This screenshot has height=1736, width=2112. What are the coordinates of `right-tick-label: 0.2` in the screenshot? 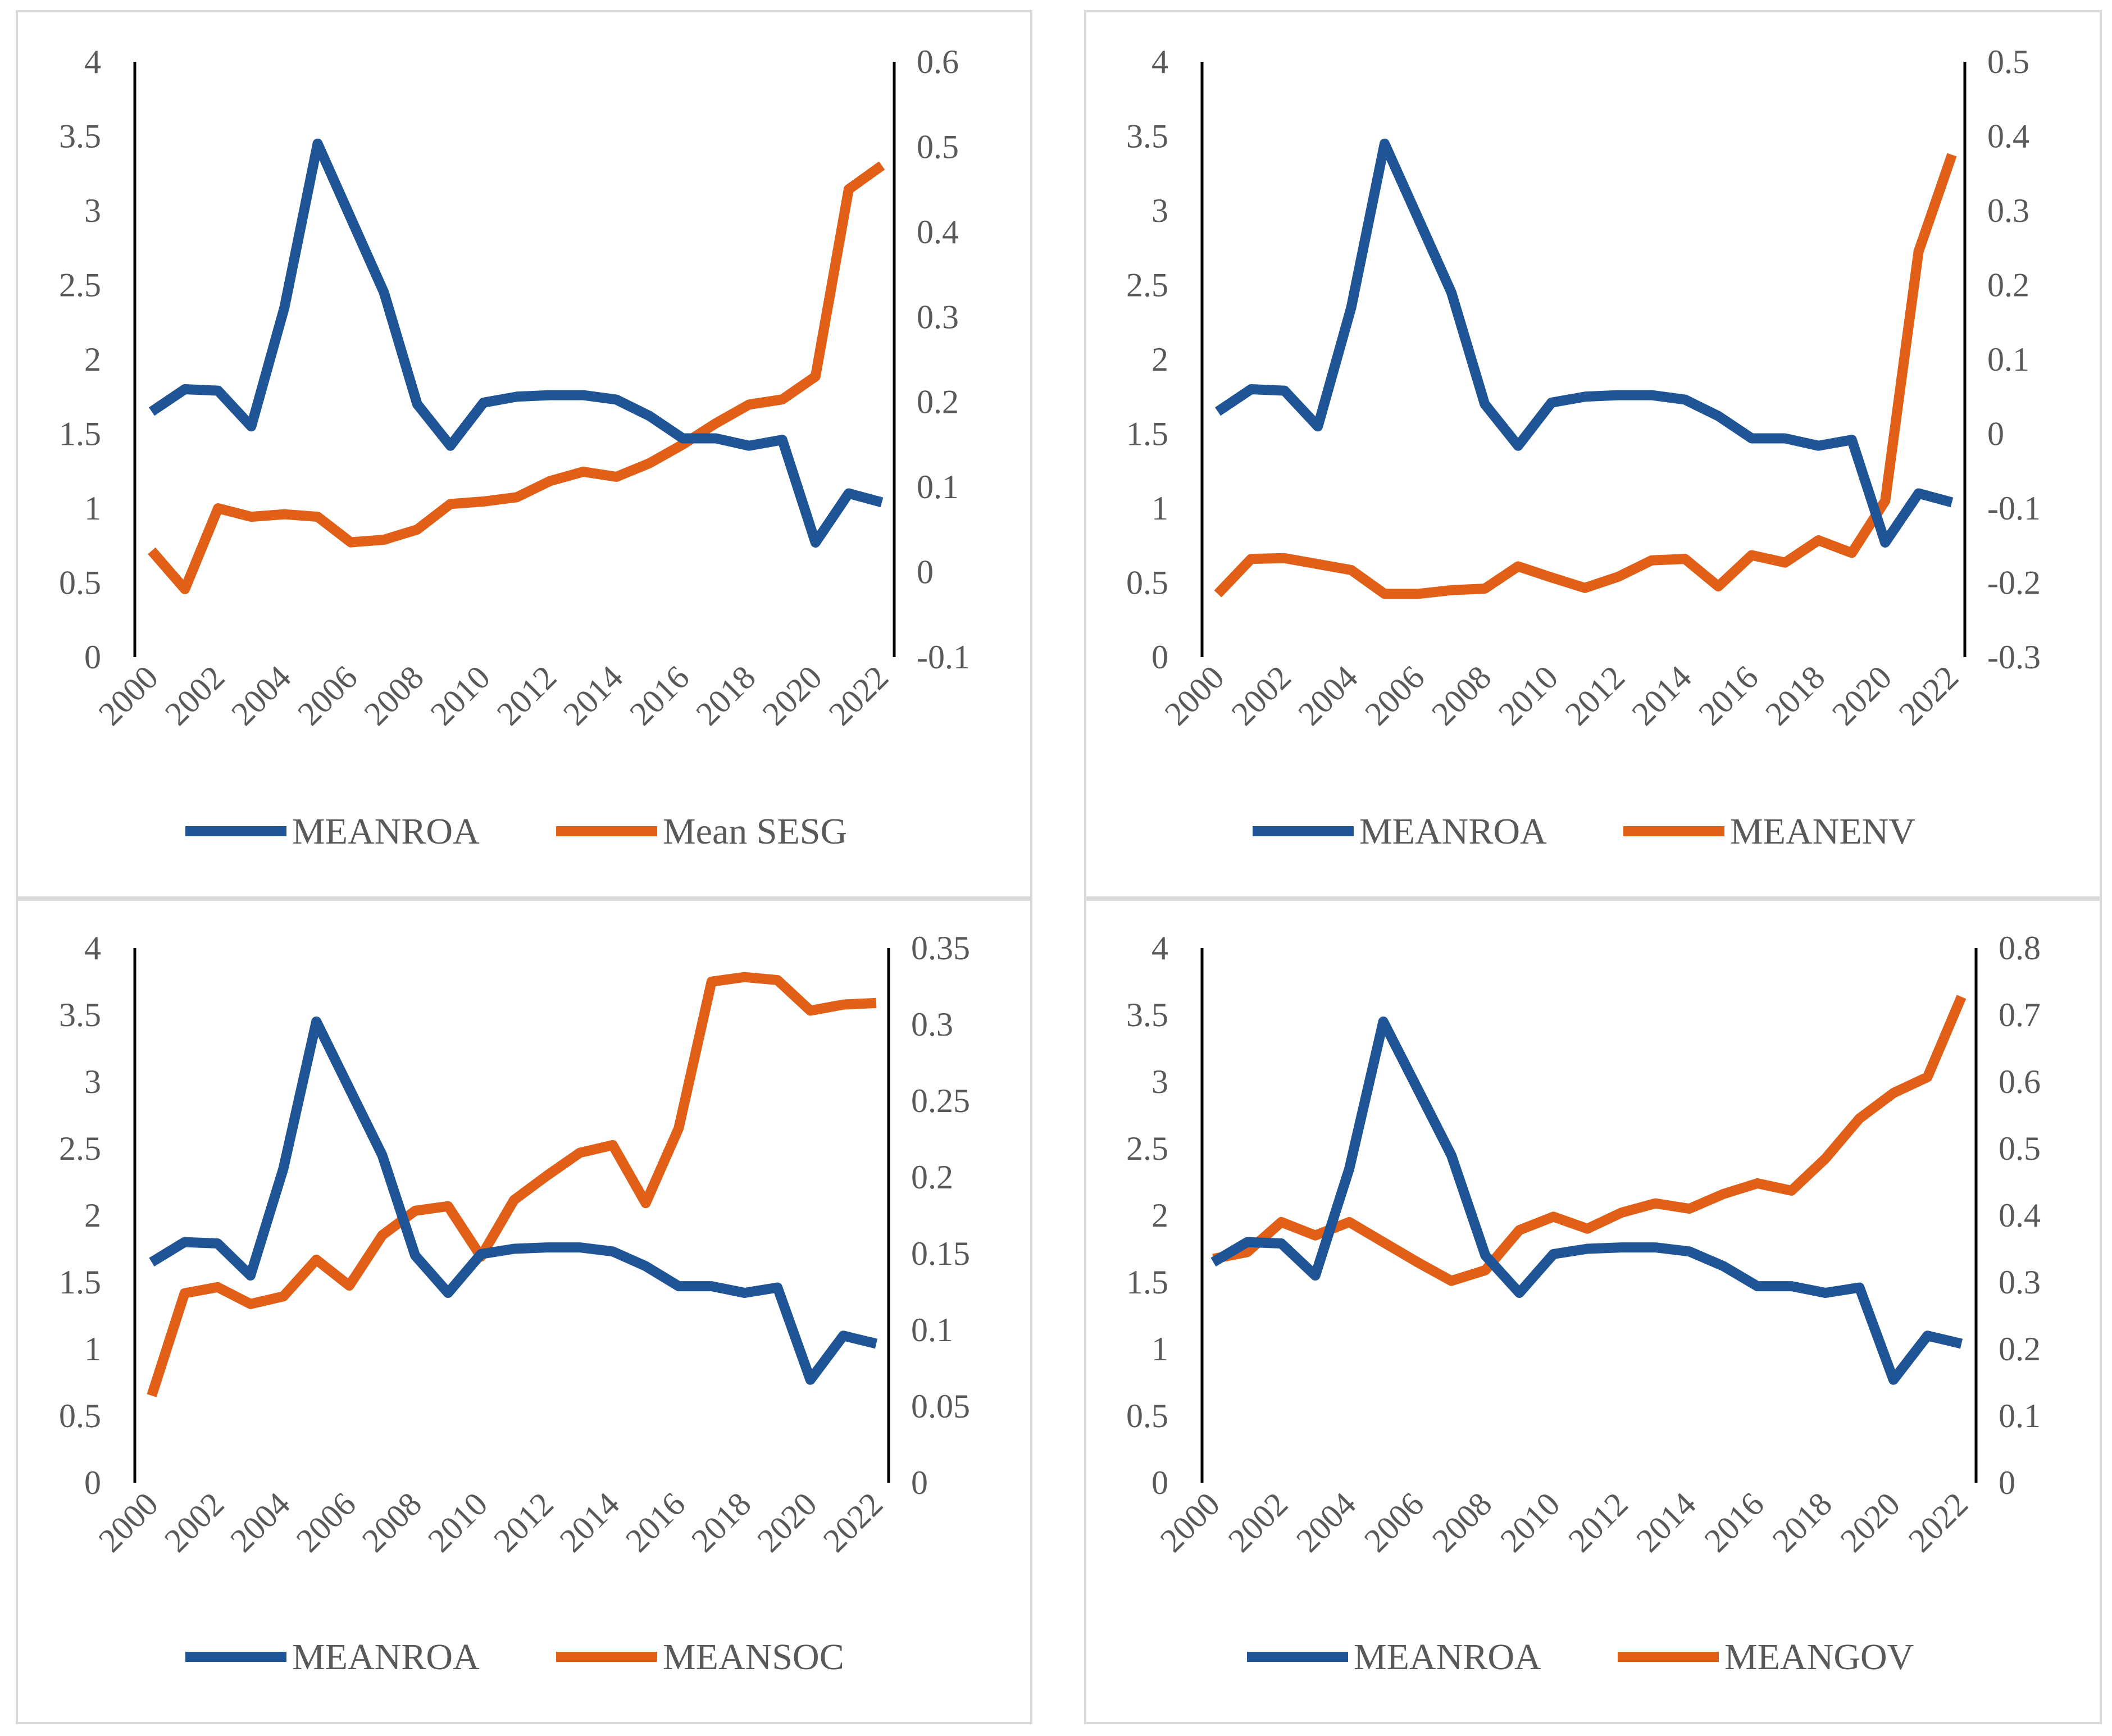 It's located at (932, 1178).